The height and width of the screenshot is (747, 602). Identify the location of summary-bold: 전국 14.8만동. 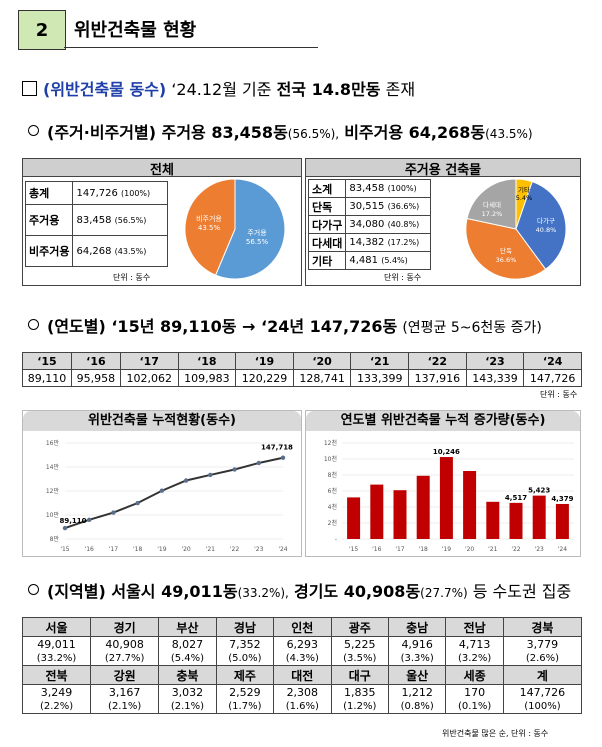
(328, 89).